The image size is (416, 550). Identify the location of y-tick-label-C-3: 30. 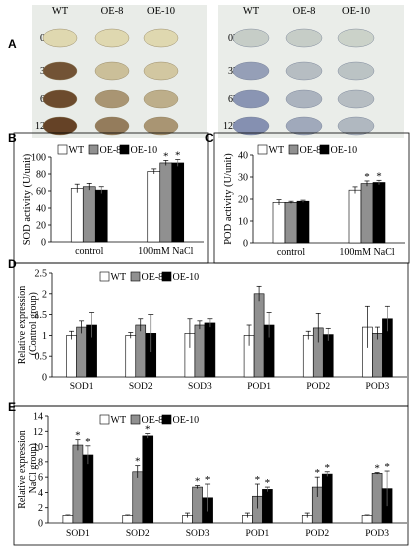
(243, 178).